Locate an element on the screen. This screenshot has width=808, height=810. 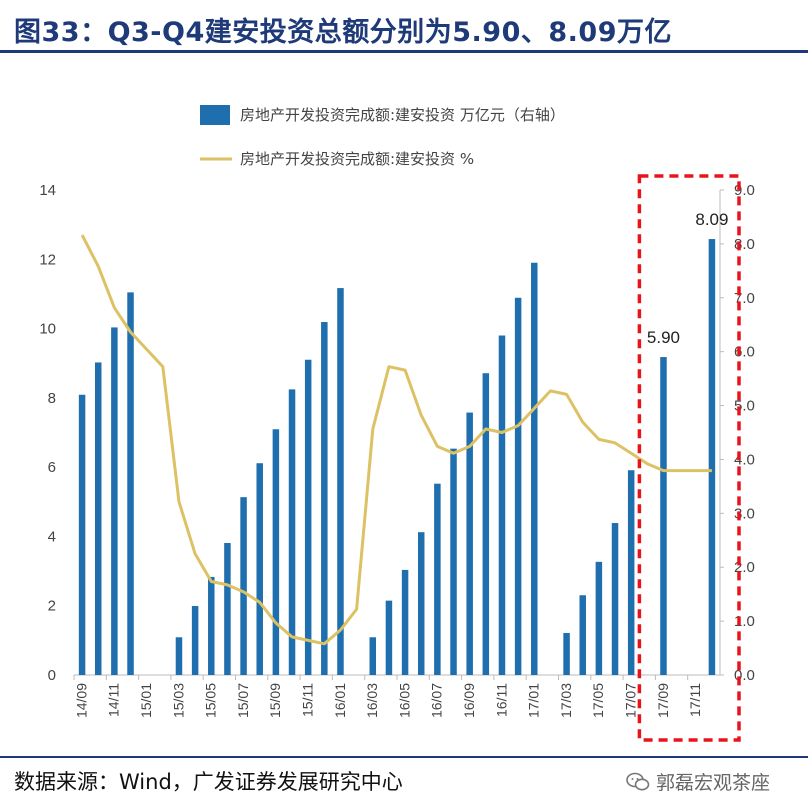
y-left-tick-label: 8 is located at coordinates (52, 398).